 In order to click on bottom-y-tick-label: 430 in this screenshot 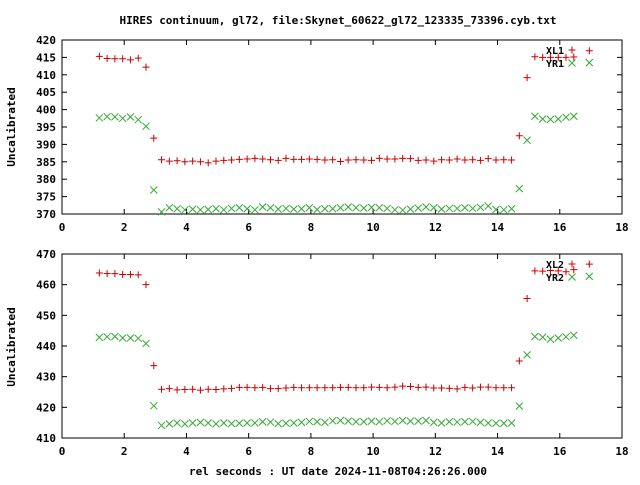, I will do `click(46, 377)`.